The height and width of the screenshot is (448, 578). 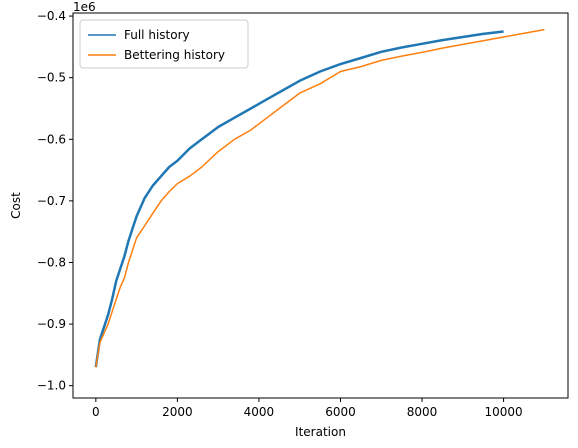 What do you see at coordinates (51, 139) in the screenshot?
I see `y-tick-label: −0.6` at bounding box center [51, 139].